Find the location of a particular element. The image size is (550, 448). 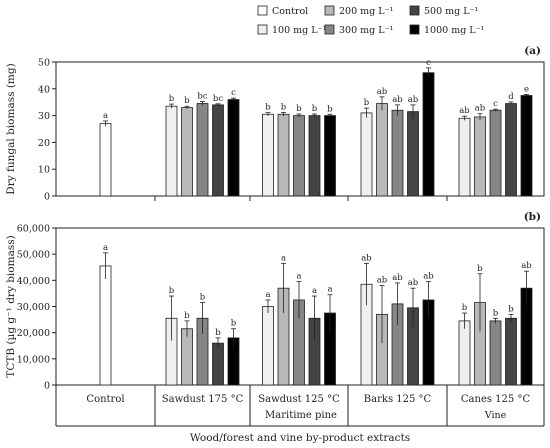

y-tick-label: 10,000 is located at coordinates (33, 359).